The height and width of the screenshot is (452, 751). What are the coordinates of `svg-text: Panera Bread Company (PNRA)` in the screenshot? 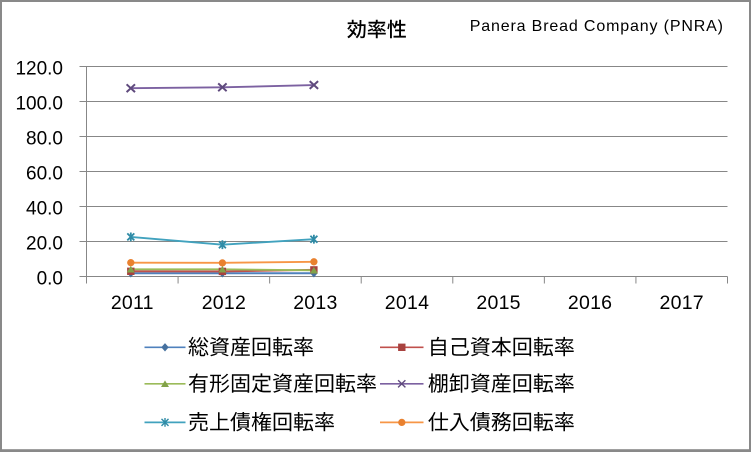 It's located at (597, 26).